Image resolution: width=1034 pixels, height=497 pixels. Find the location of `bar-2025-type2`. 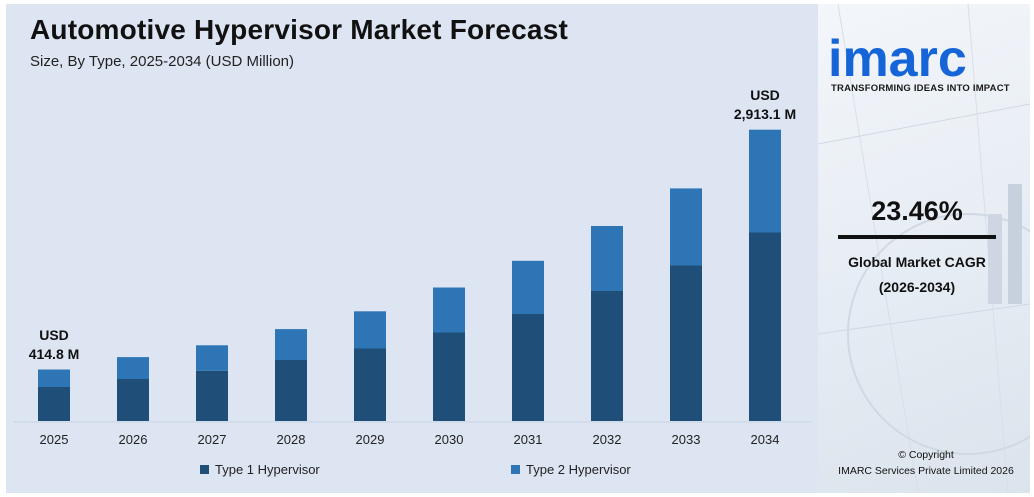

bar-2025-type2 is located at coordinates (54, 378).